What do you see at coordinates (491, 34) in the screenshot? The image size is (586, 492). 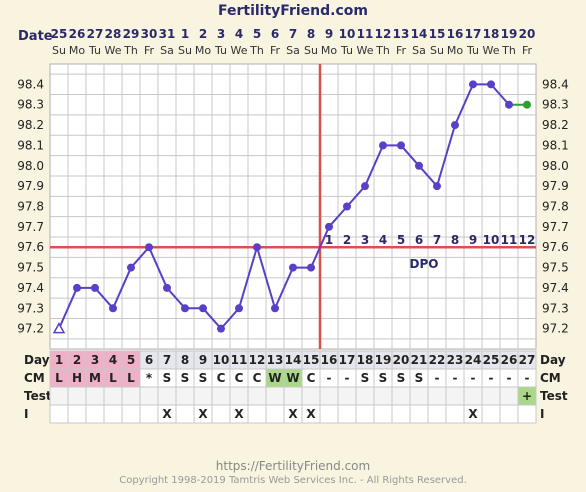 I see `date-label-25: 18` at bounding box center [491, 34].